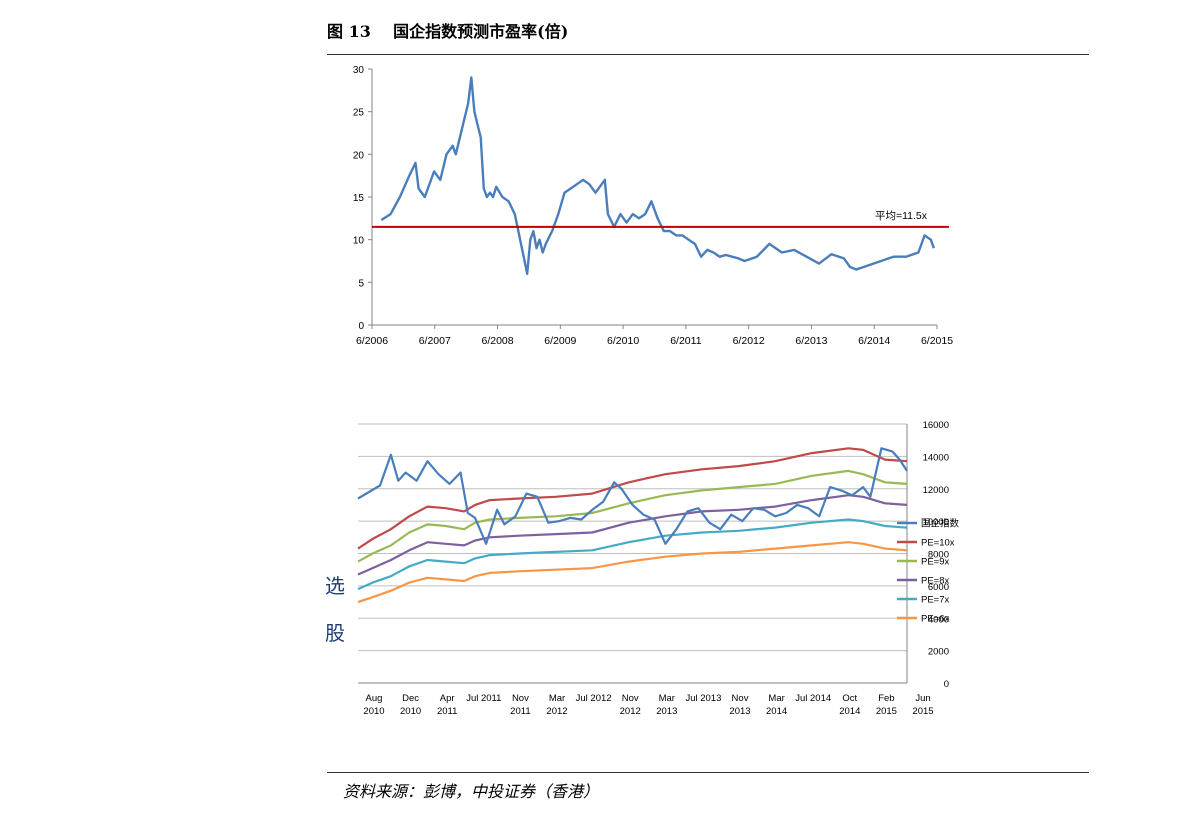 Image resolution: width=1191 pixels, height=820 pixels. I want to click on figure-title-text: 国企指数预测市盈率(倍), so click(481, 31).